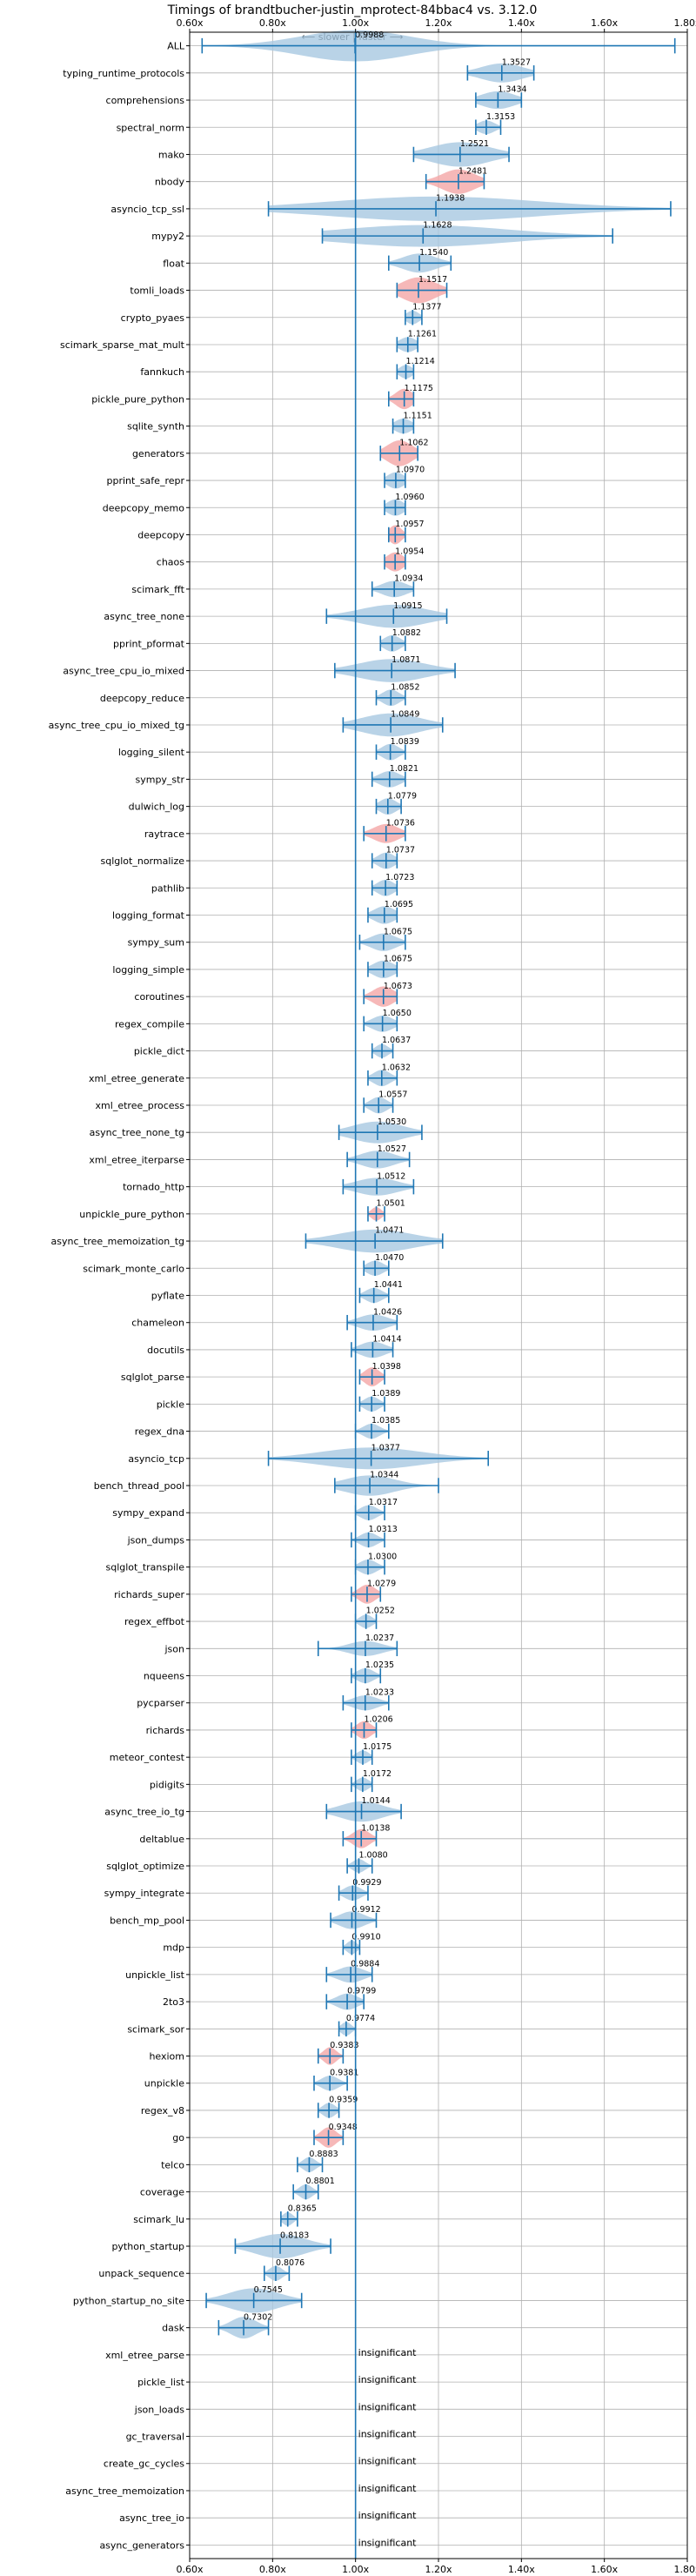 The width and height of the screenshot is (696, 2576). Describe the element at coordinates (155, 1975) in the screenshot. I see `benchmark-label: unpickle_list` at that location.